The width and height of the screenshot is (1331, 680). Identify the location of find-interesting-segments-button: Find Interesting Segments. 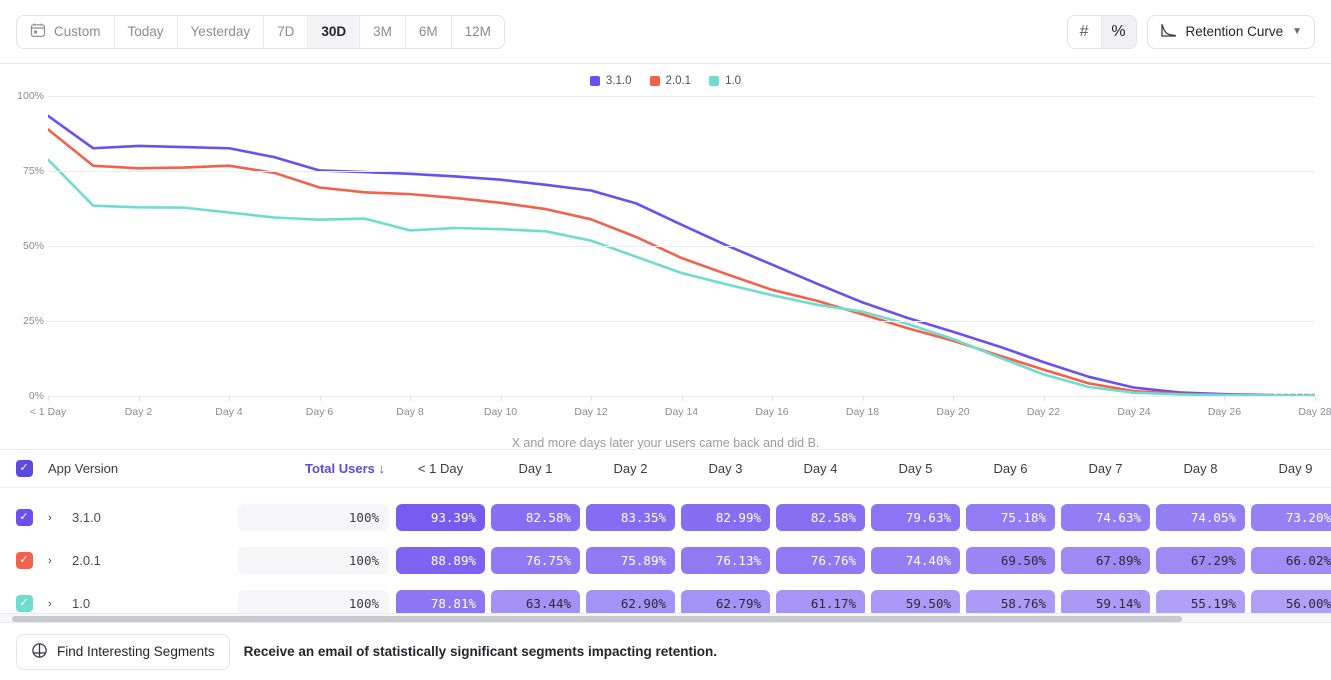
(123, 651).